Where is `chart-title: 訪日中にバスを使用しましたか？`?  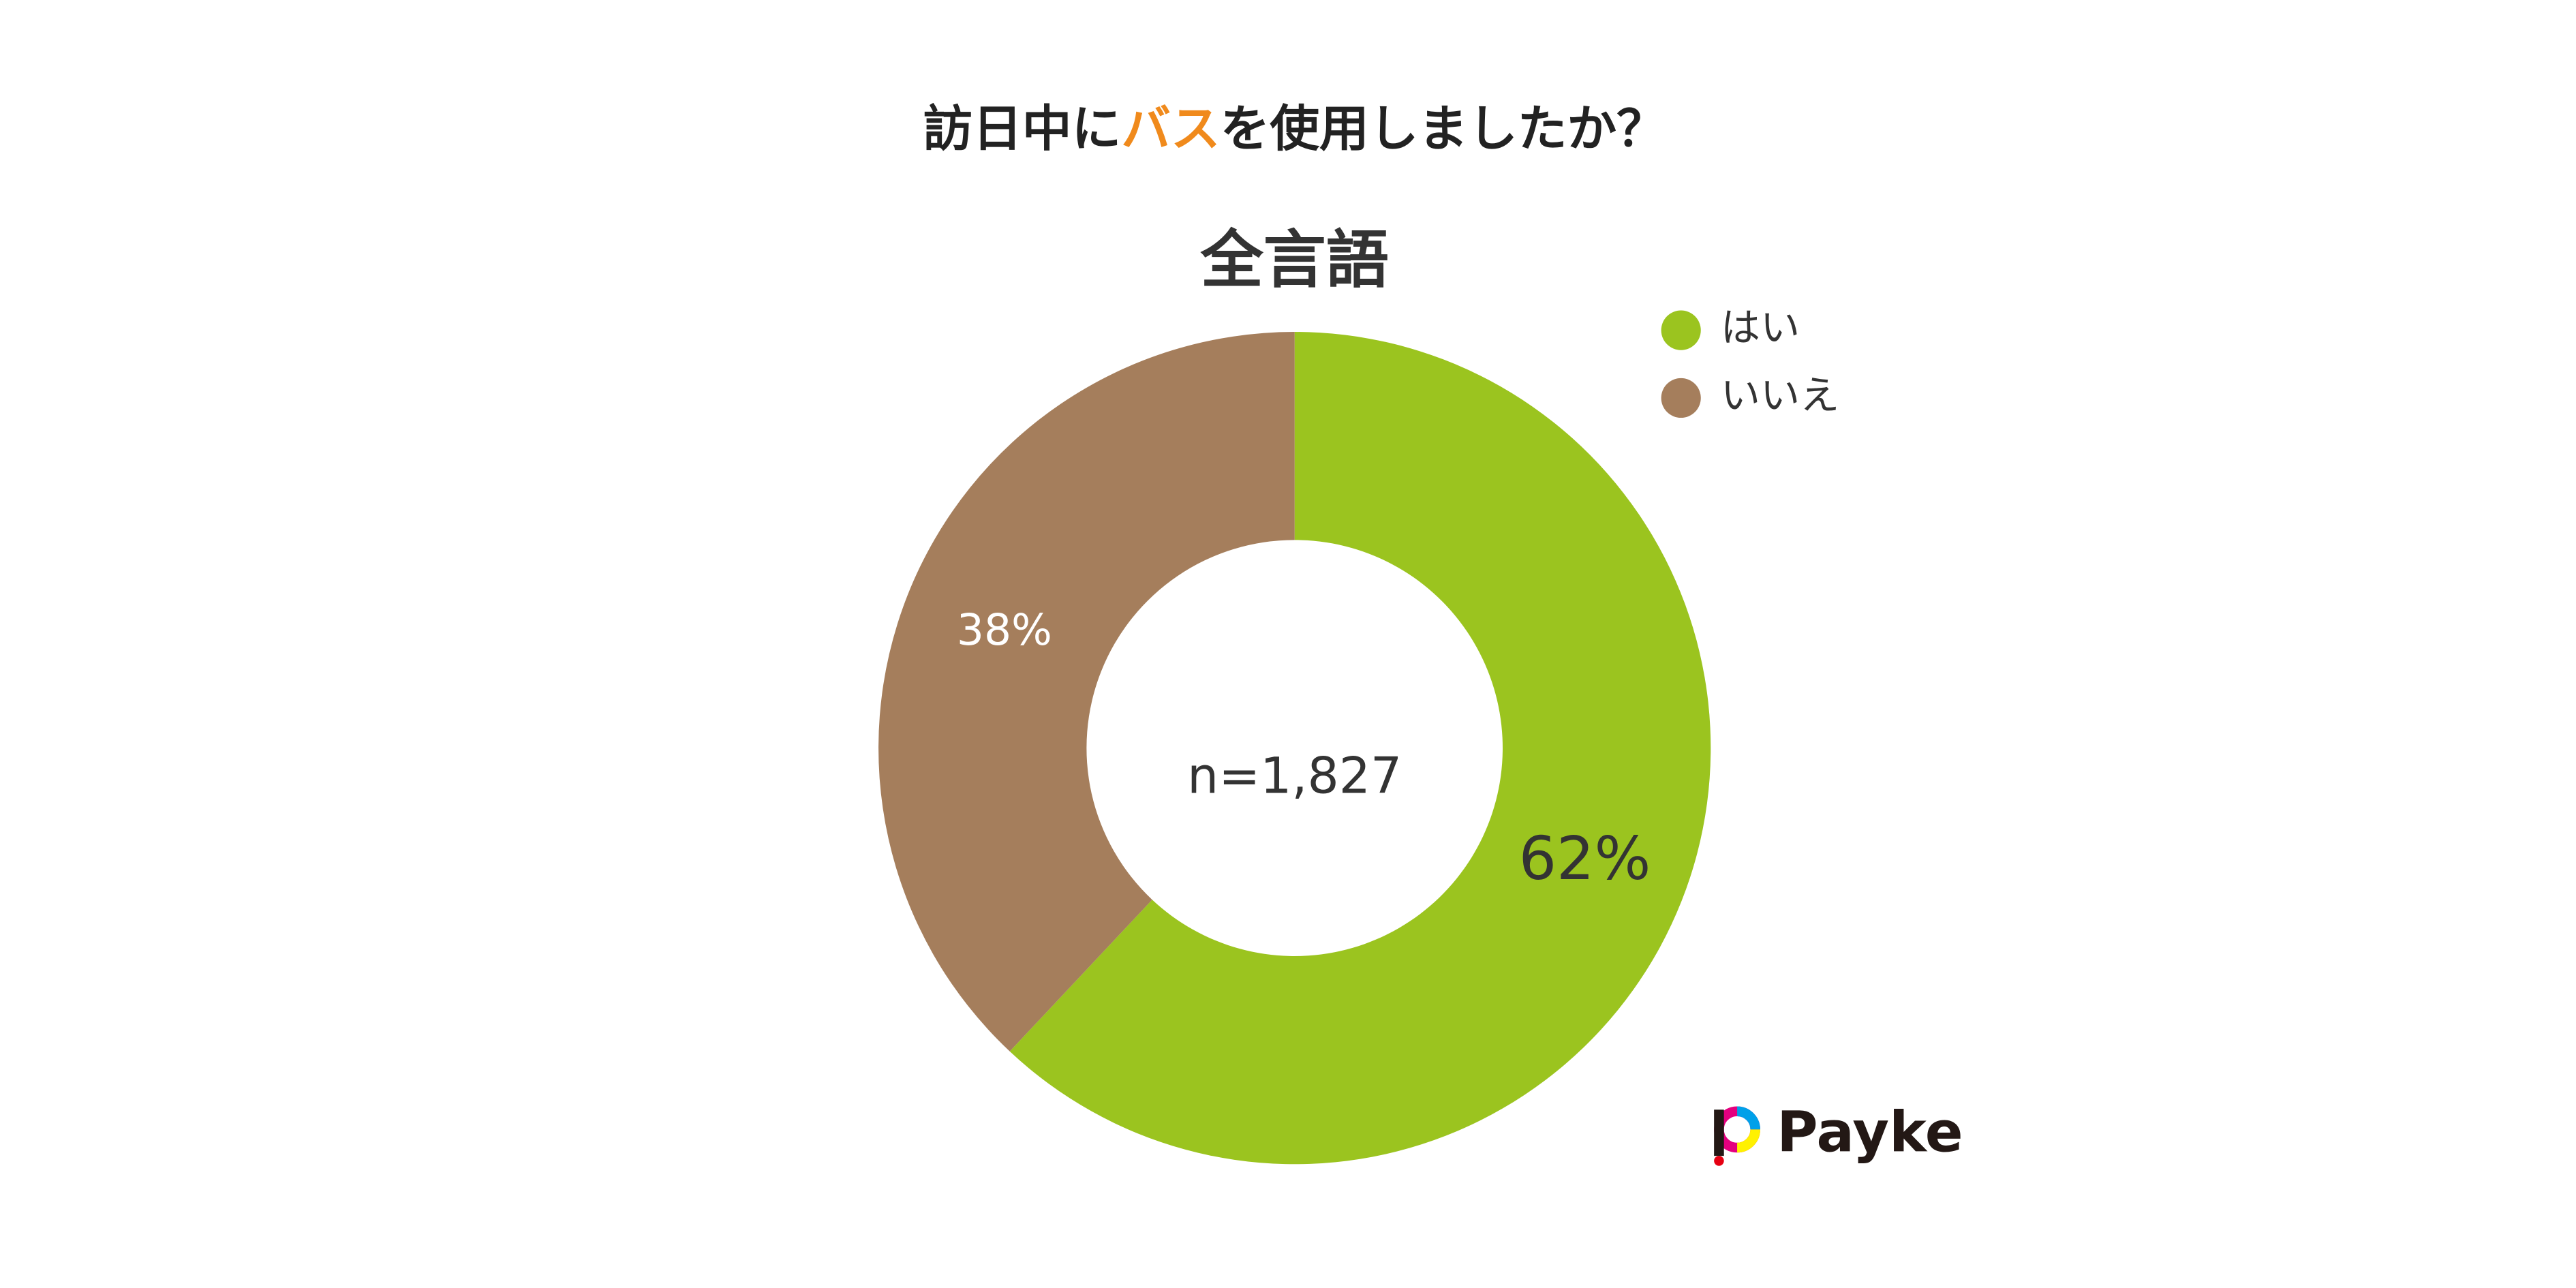
chart-title: 訪日中にバスを使用しましたか？ is located at coordinates (1294, 129).